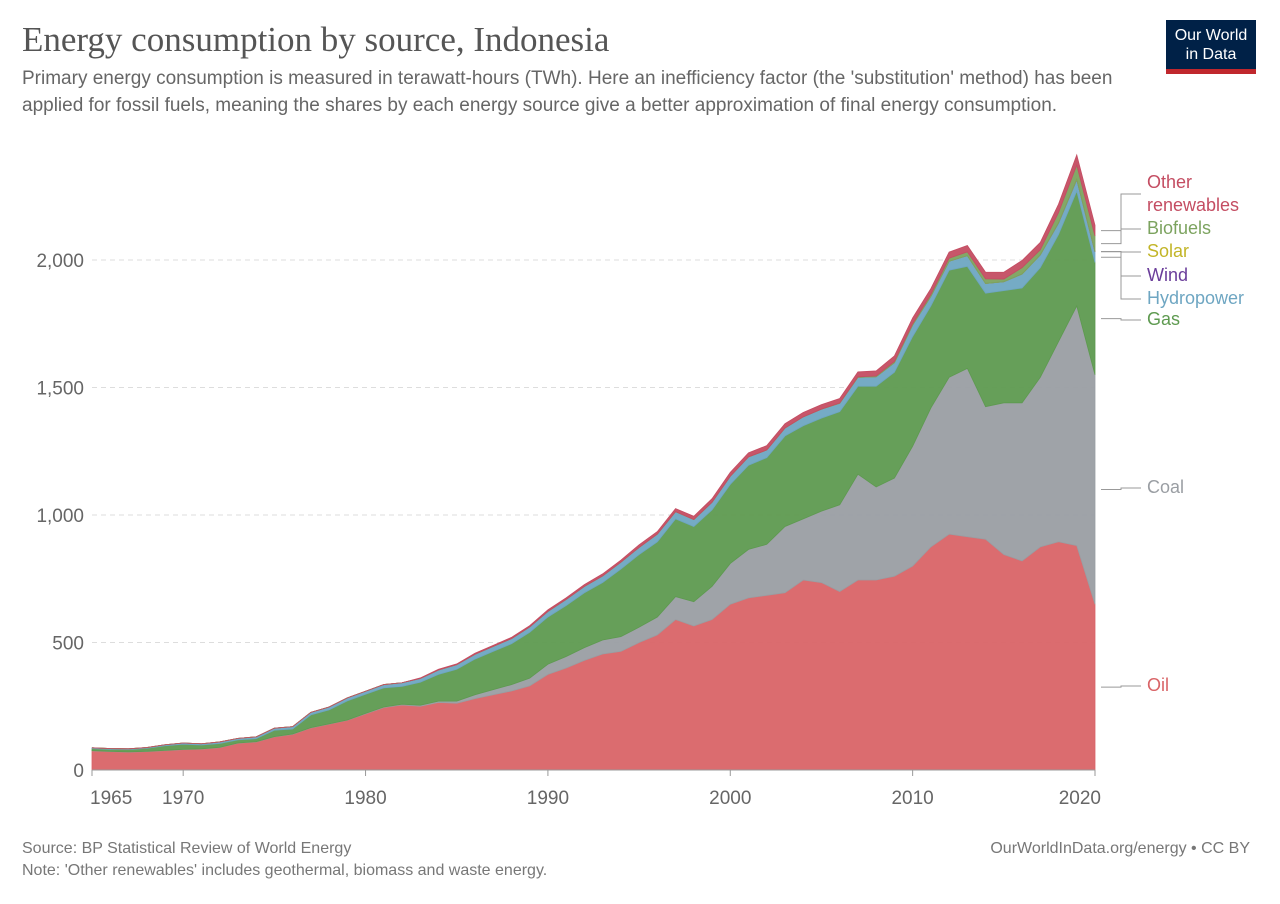  What do you see at coordinates (912, 798) in the screenshot?
I see `x-tick-label: 2010` at bounding box center [912, 798].